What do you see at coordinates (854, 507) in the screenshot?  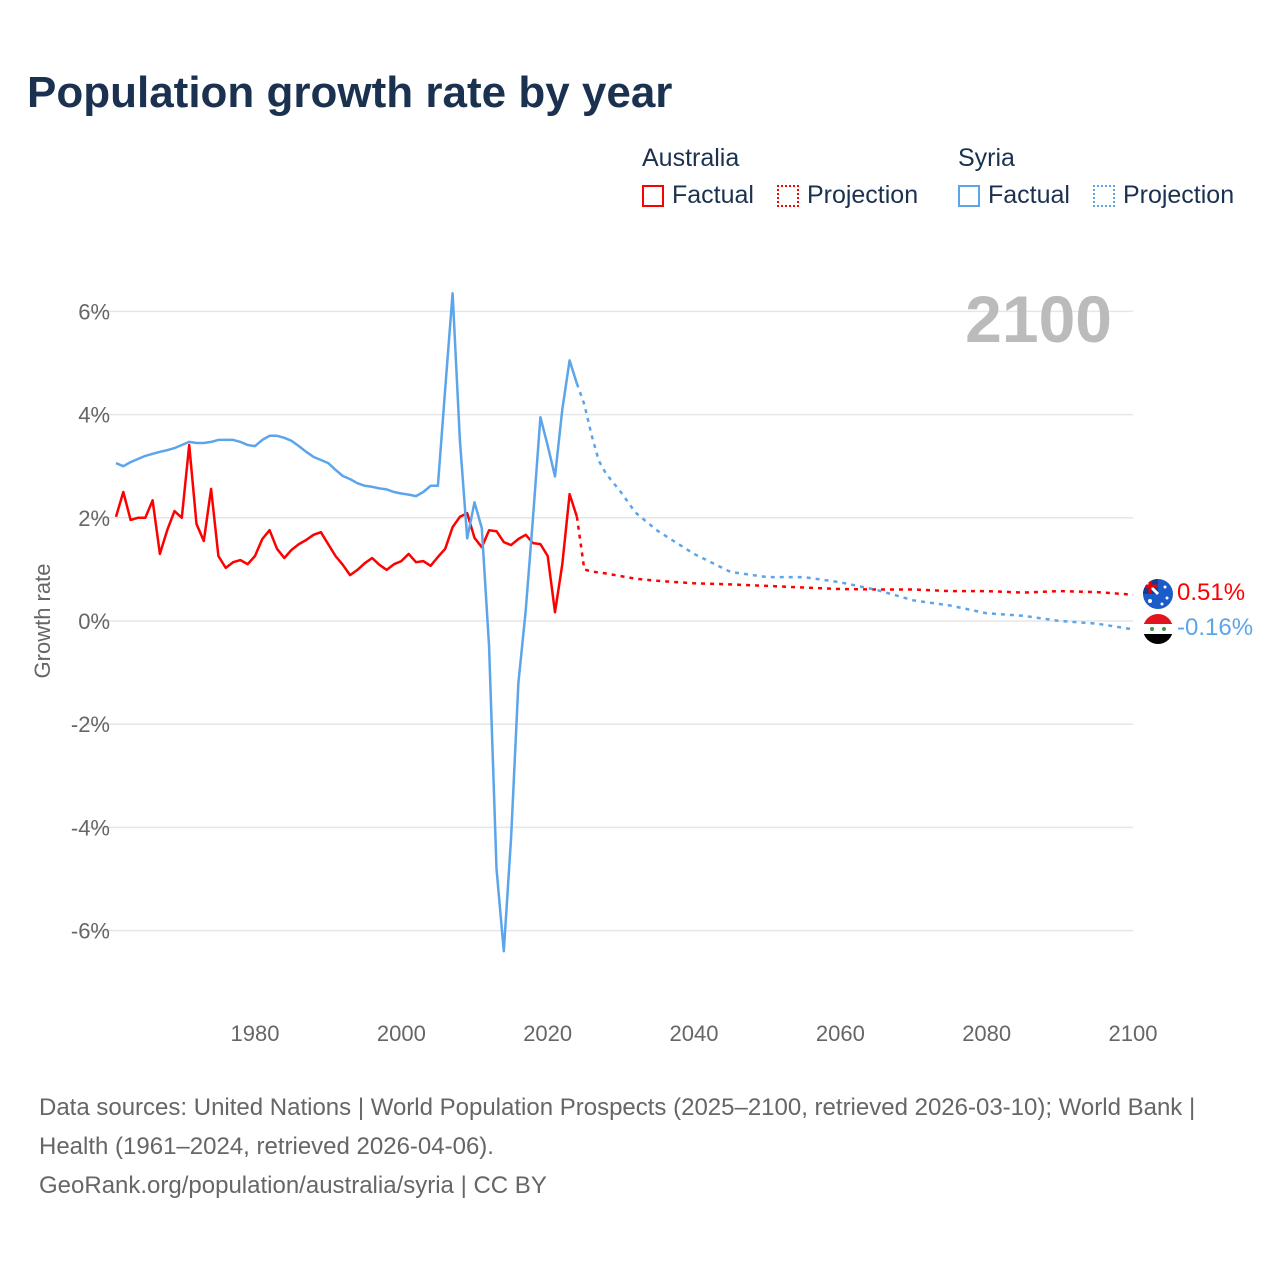 I see `syria-projection-line` at bounding box center [854, 507].